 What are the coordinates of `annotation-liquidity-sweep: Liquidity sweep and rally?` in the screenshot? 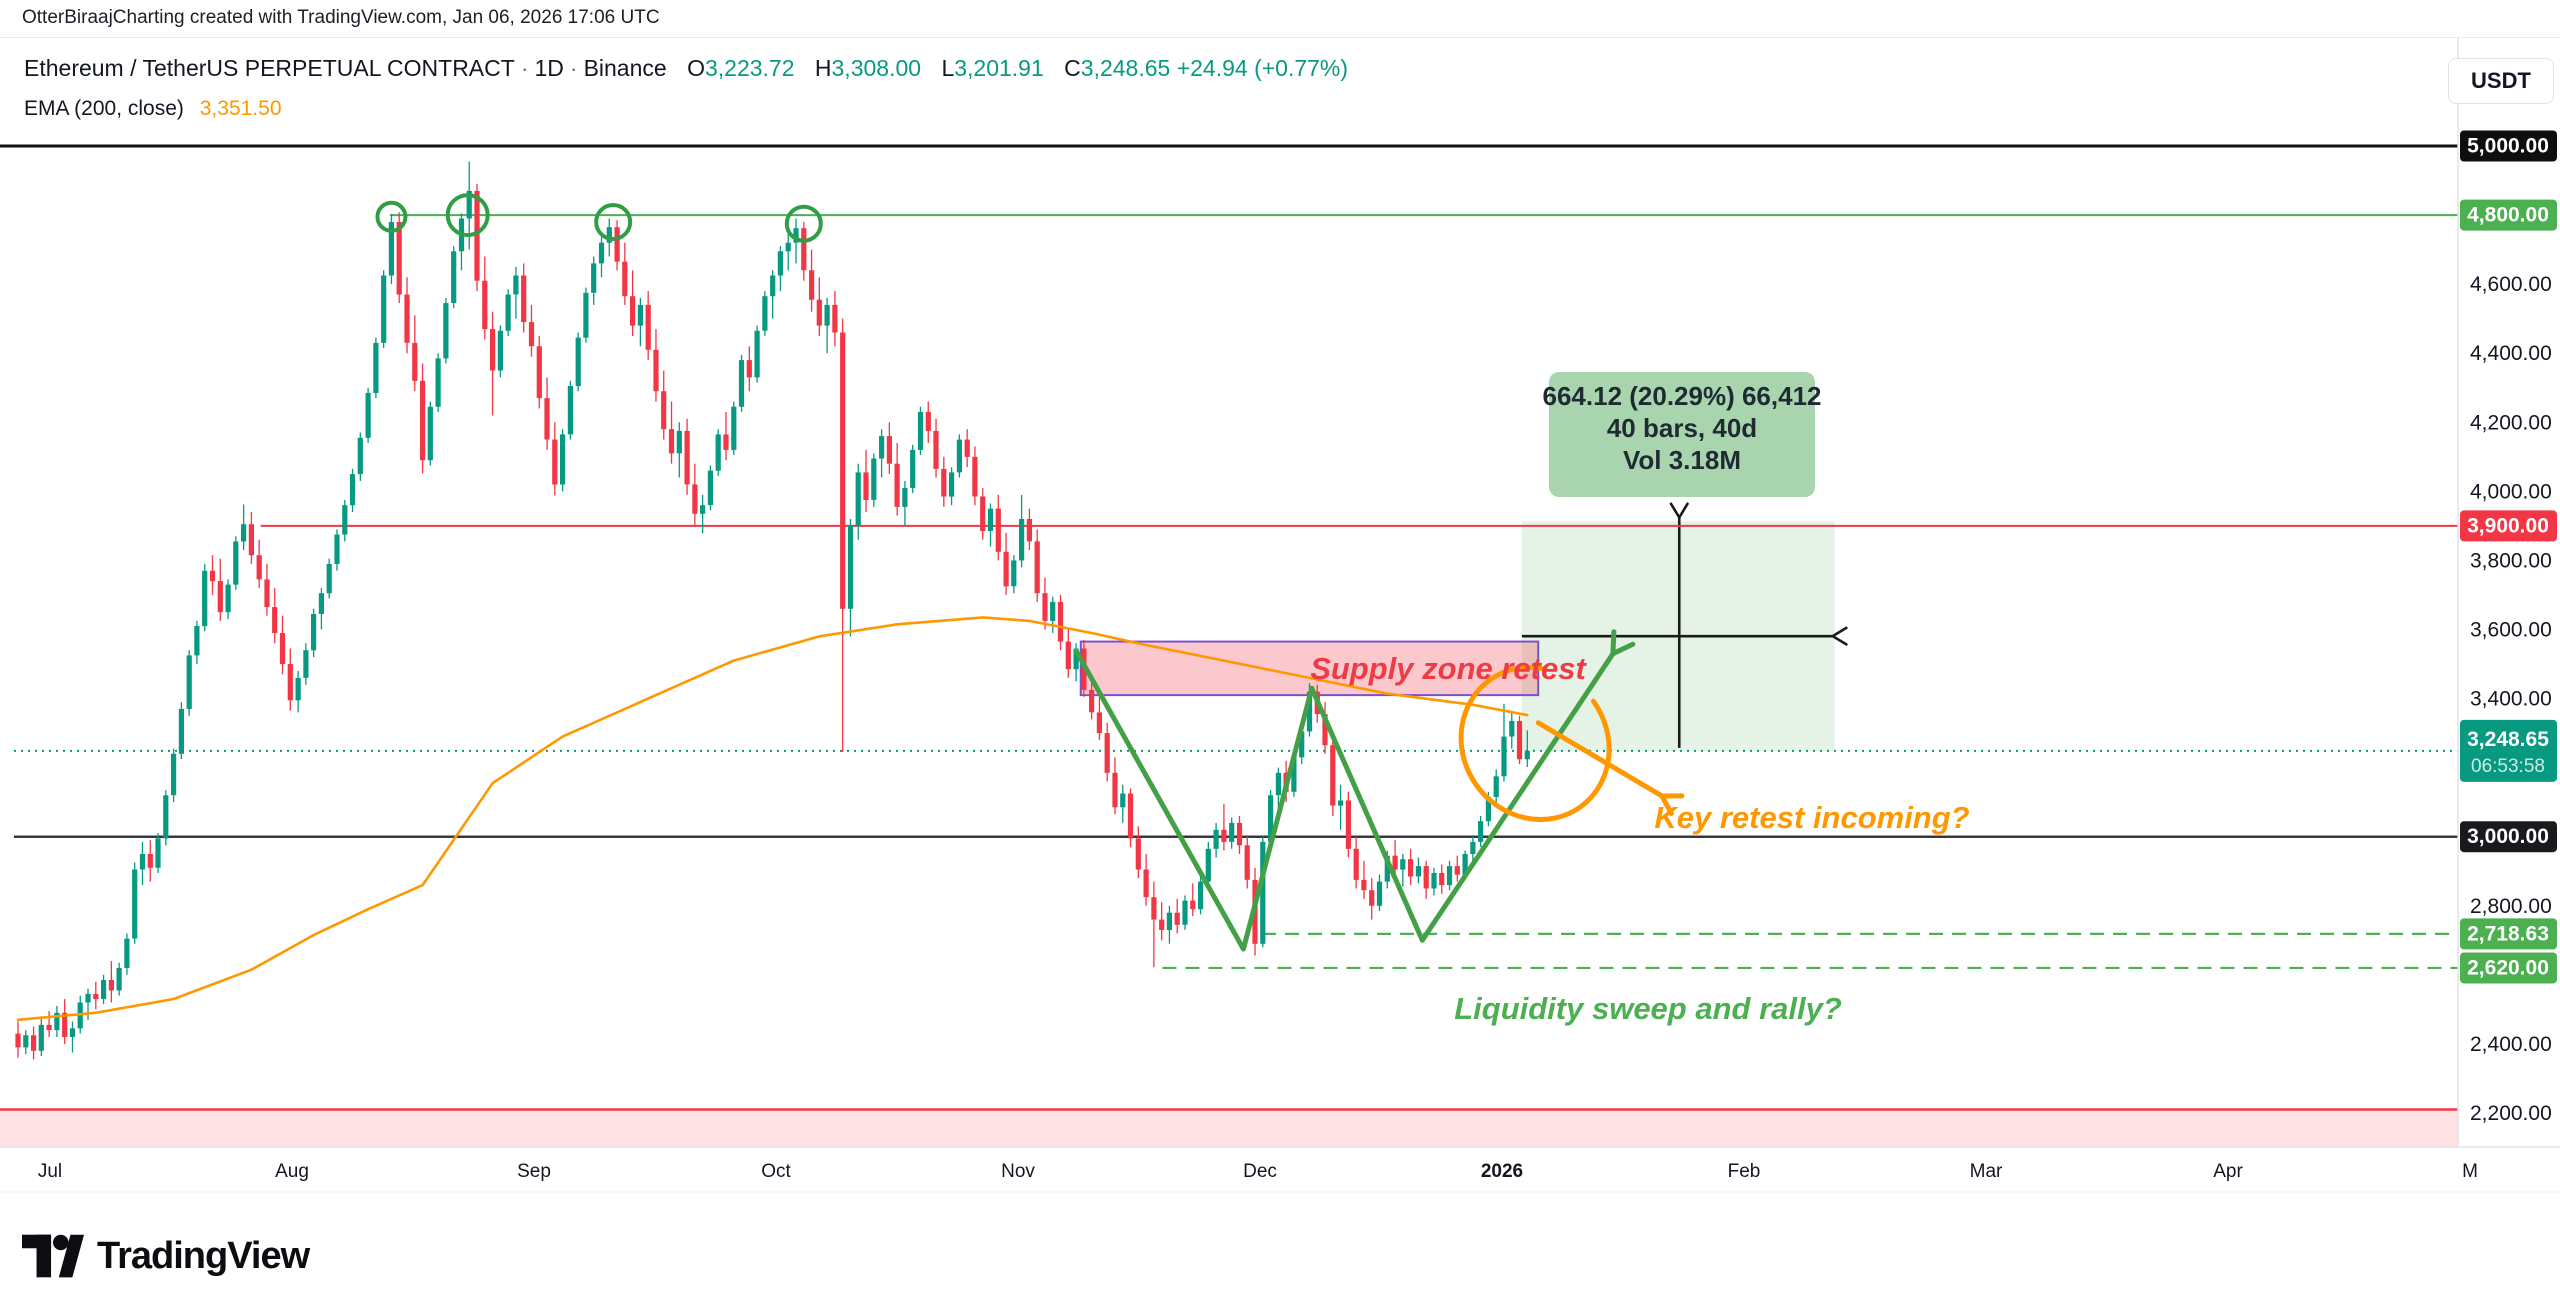 It's located at (1648, 1008).